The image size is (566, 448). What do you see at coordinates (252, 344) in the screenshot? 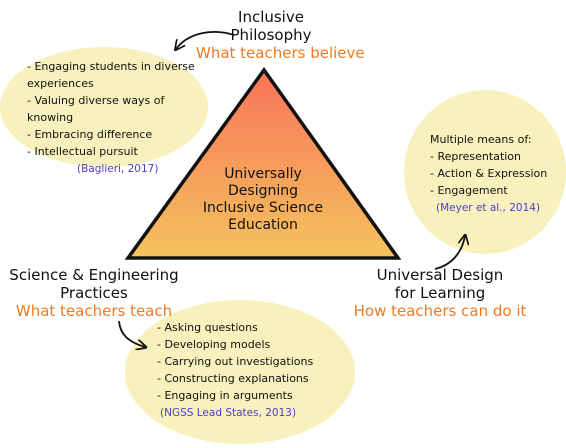
I see `practices-item: Developing models` at bounding box center [252, 344].